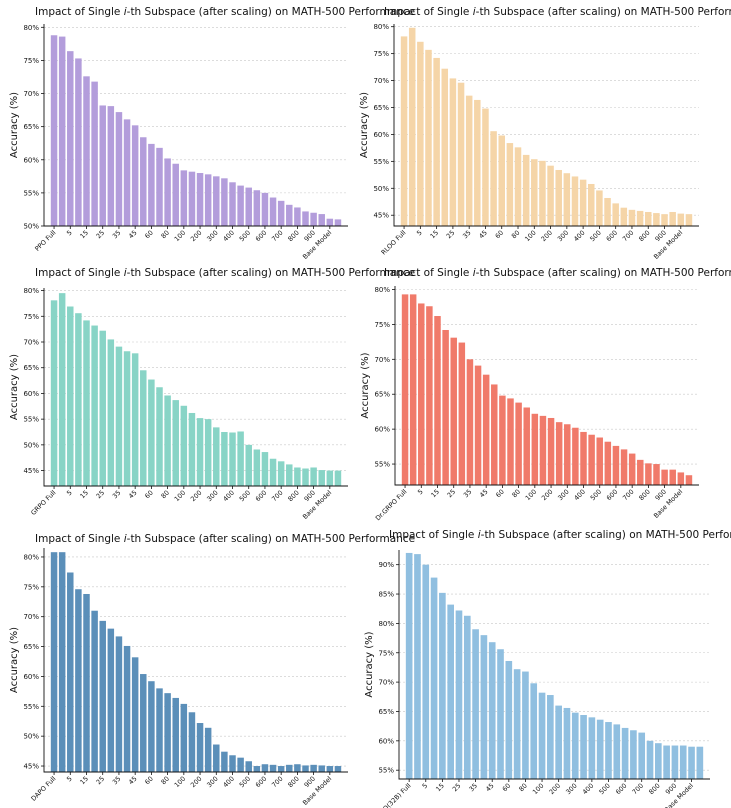  Describe the element at coordinates (149, 495) in the screenshot. I see `x-tick-label: 60` at that location.